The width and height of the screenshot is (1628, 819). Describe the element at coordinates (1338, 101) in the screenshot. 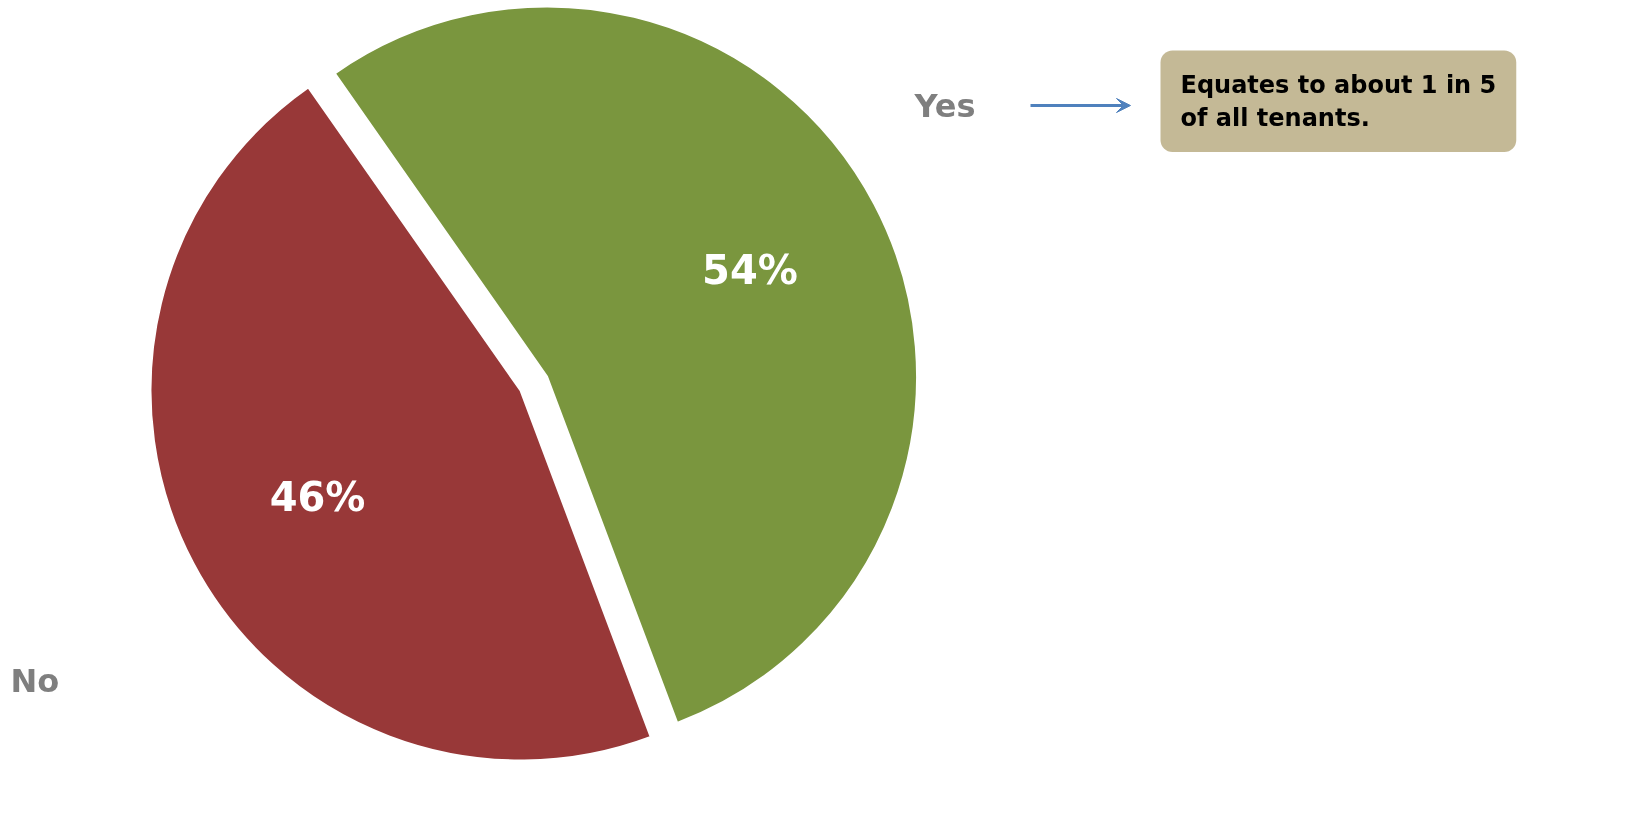

I see `text: Equates to about 1 in 5 of all tenants.` at that location.